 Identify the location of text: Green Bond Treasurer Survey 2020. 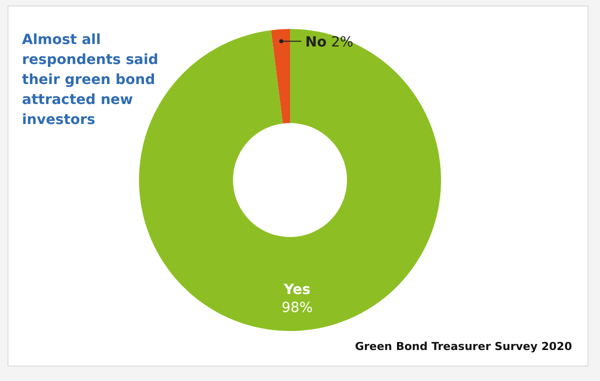
(463, 346).